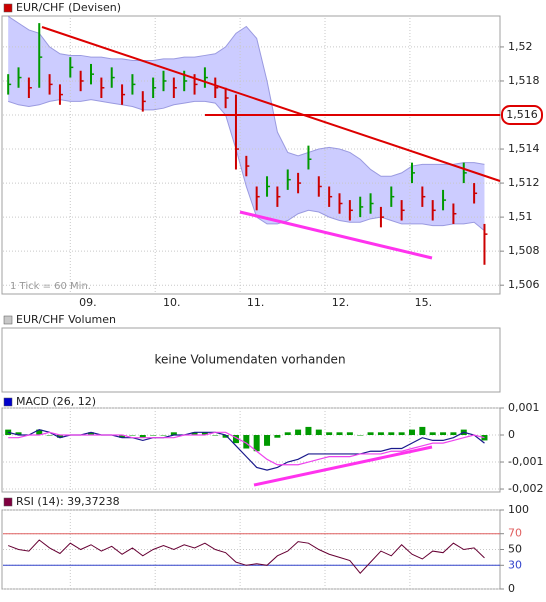 This screenshot has width=546, height=602. Describe the element at coordinates (66, 319) in the screenshot. I see `panel-title: EUR/CHF Volumen` at that location.